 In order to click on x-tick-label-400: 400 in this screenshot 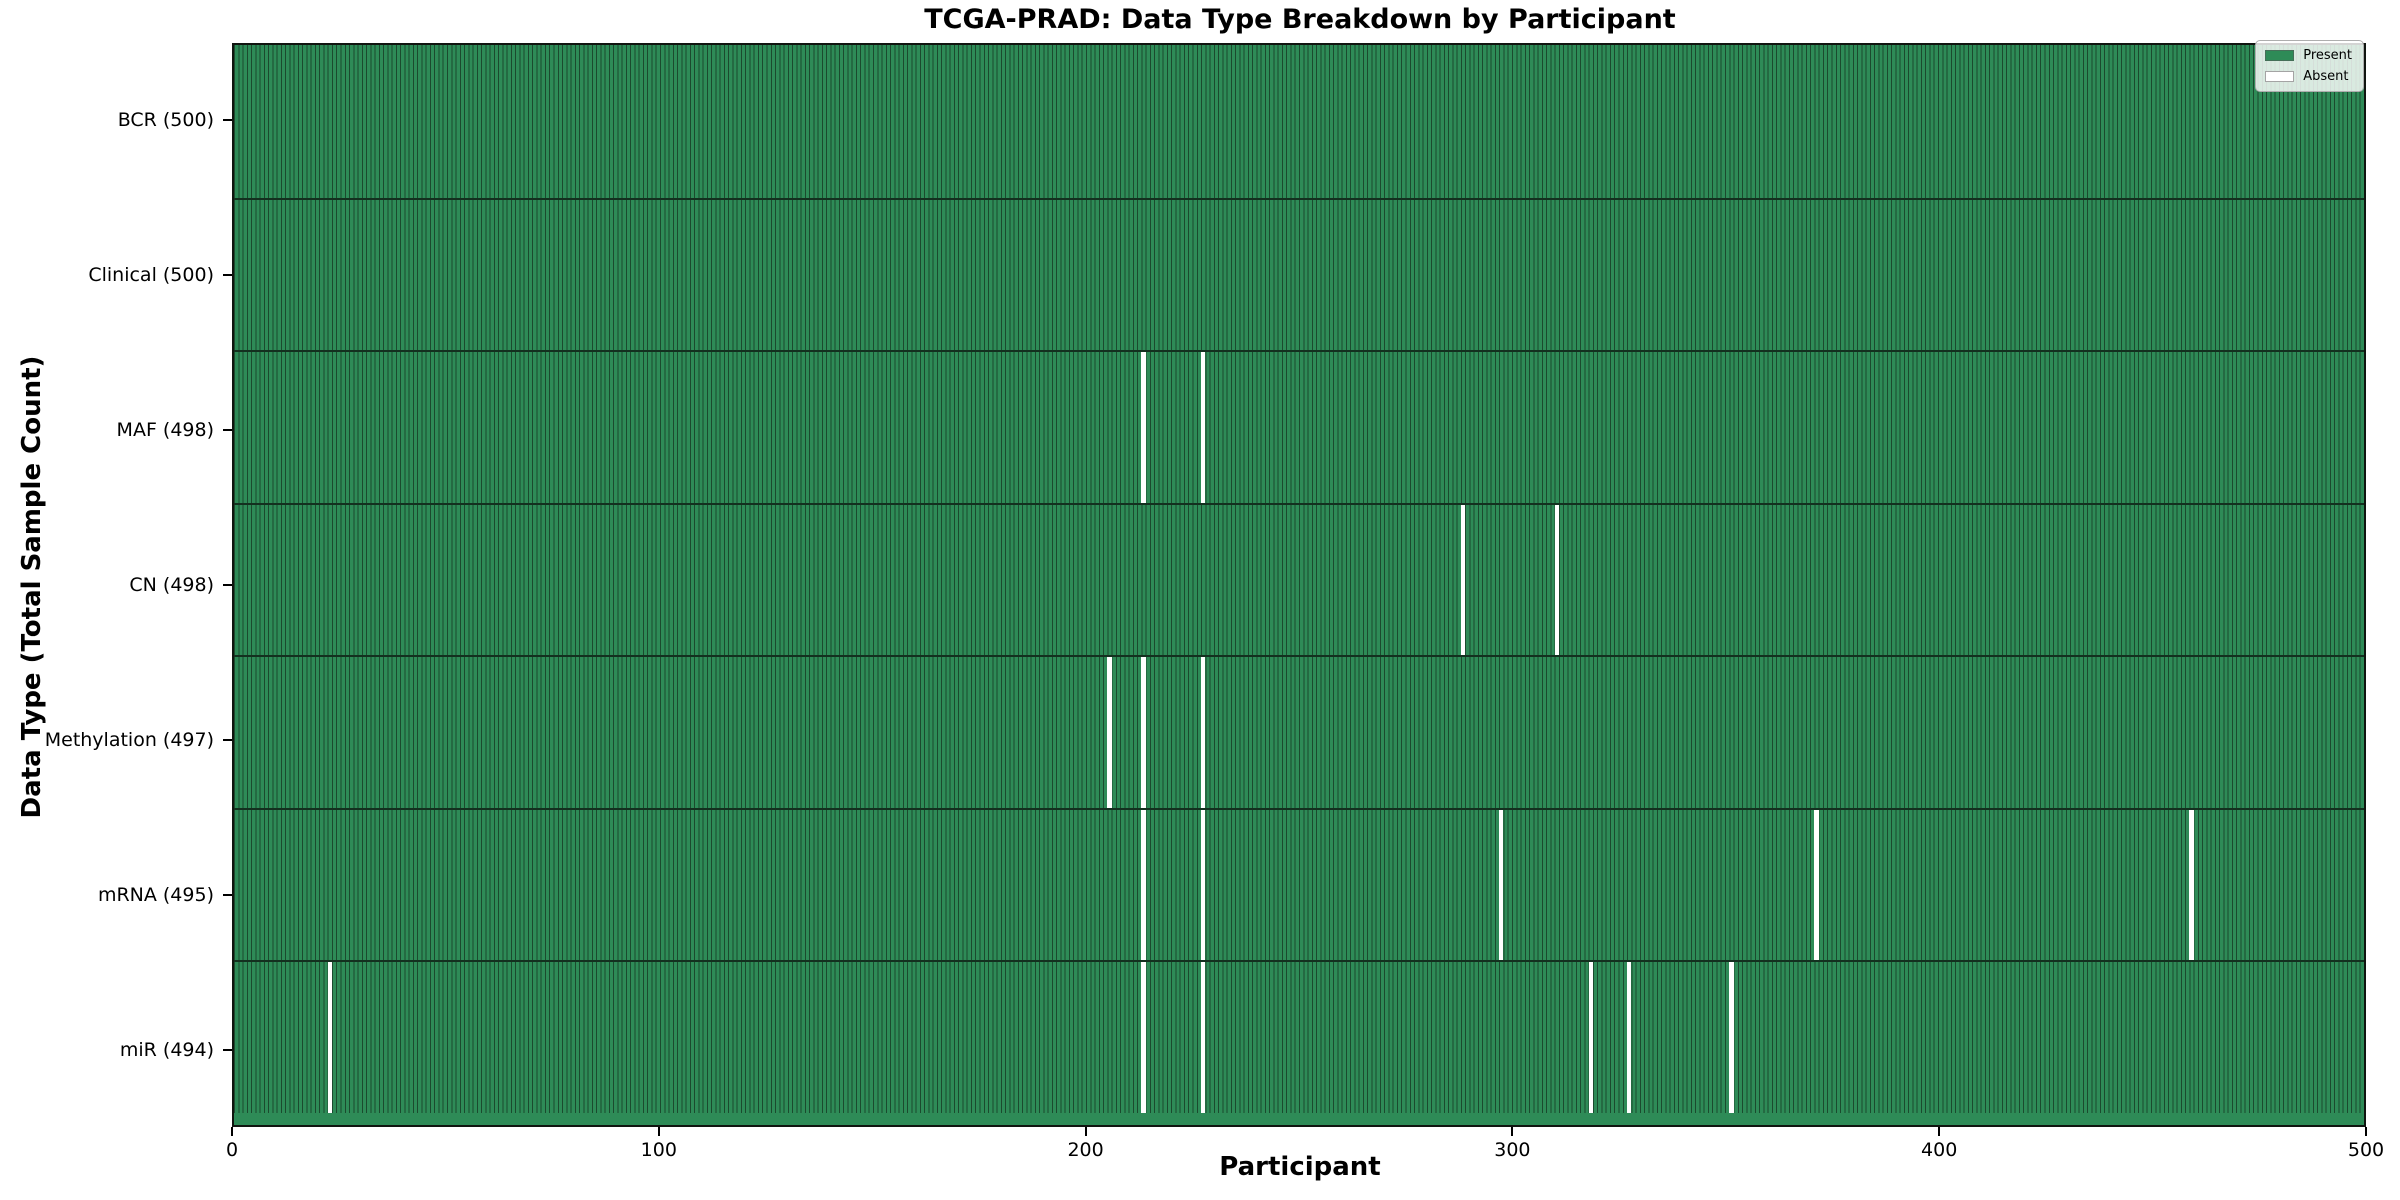, I will do `click(1939, 1150)`.